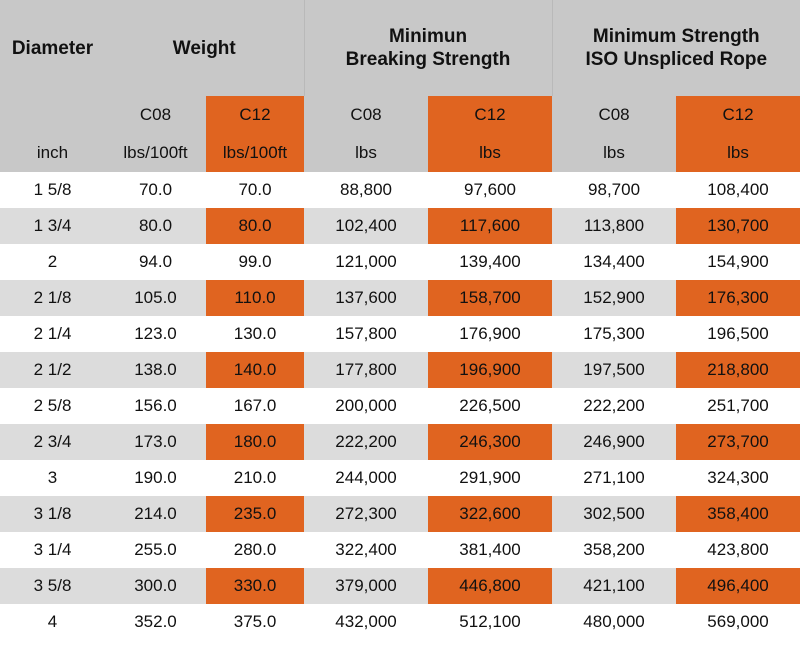  I want to click on cell-breaking-c12: 446,800, so click(490, 586).